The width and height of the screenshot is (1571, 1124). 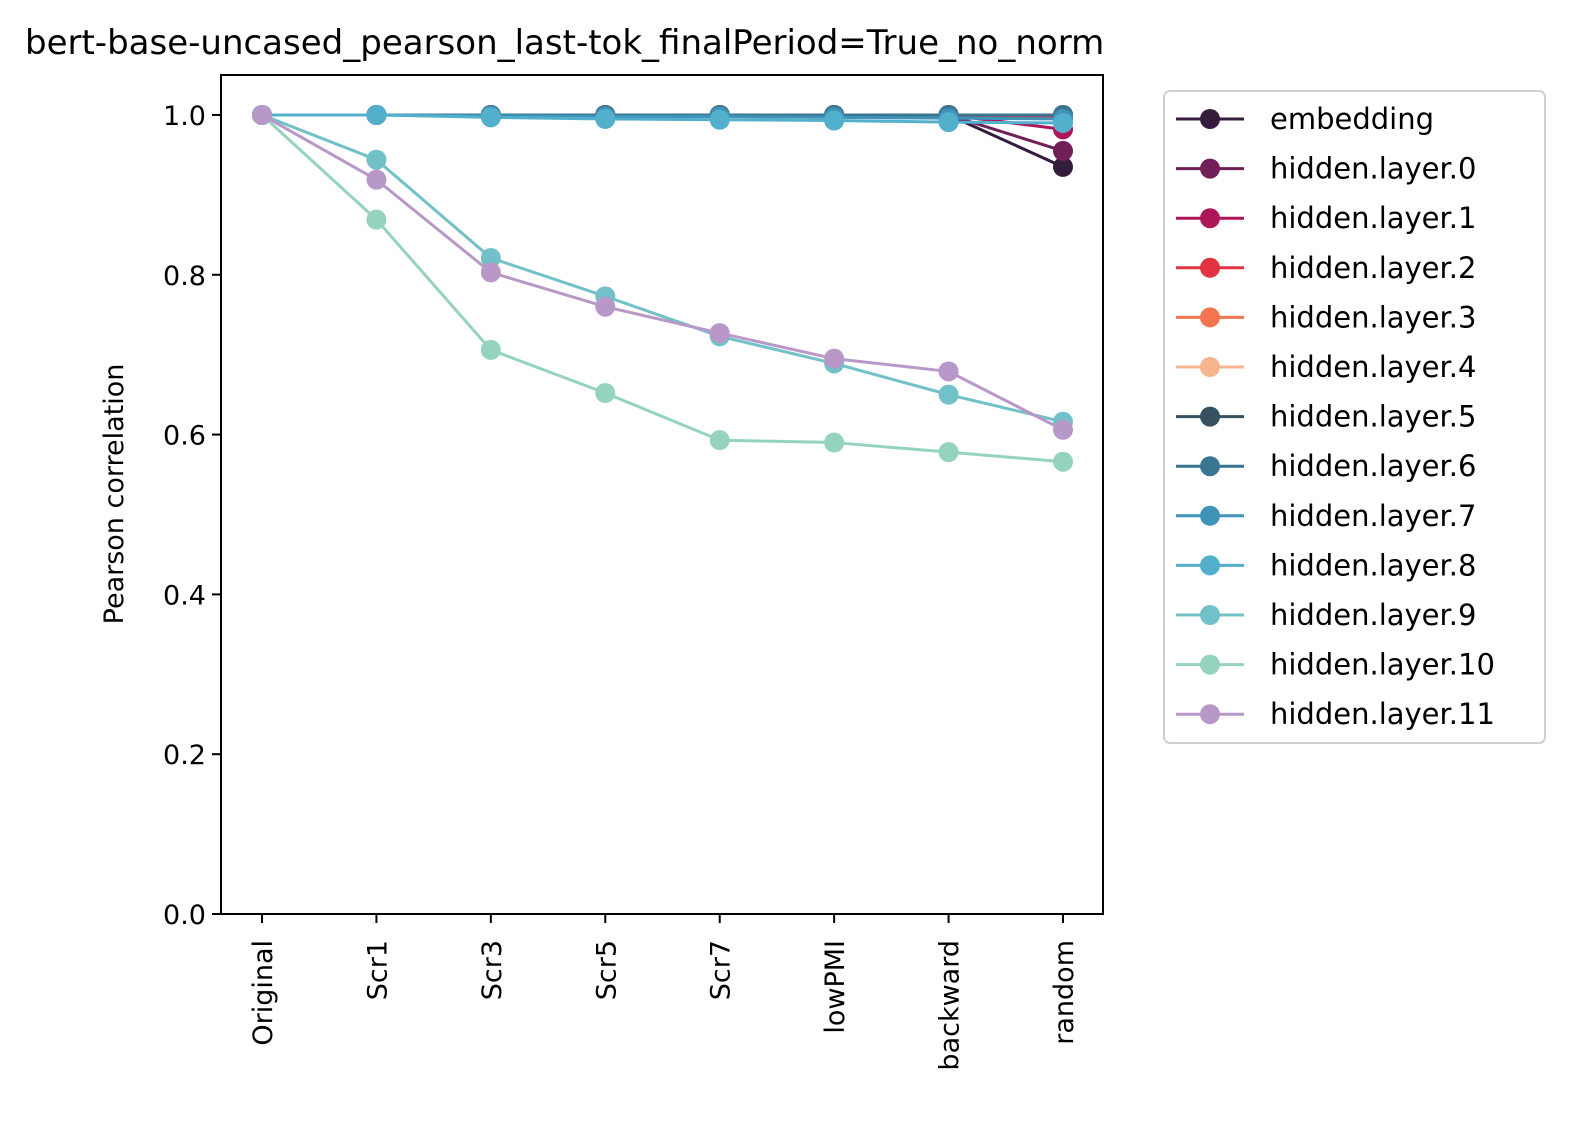 What do you see at coordinates (1373, 169) in the screenshot?
I see `legend-label: hidden.layer.0` at bounding box center [1373, 169].